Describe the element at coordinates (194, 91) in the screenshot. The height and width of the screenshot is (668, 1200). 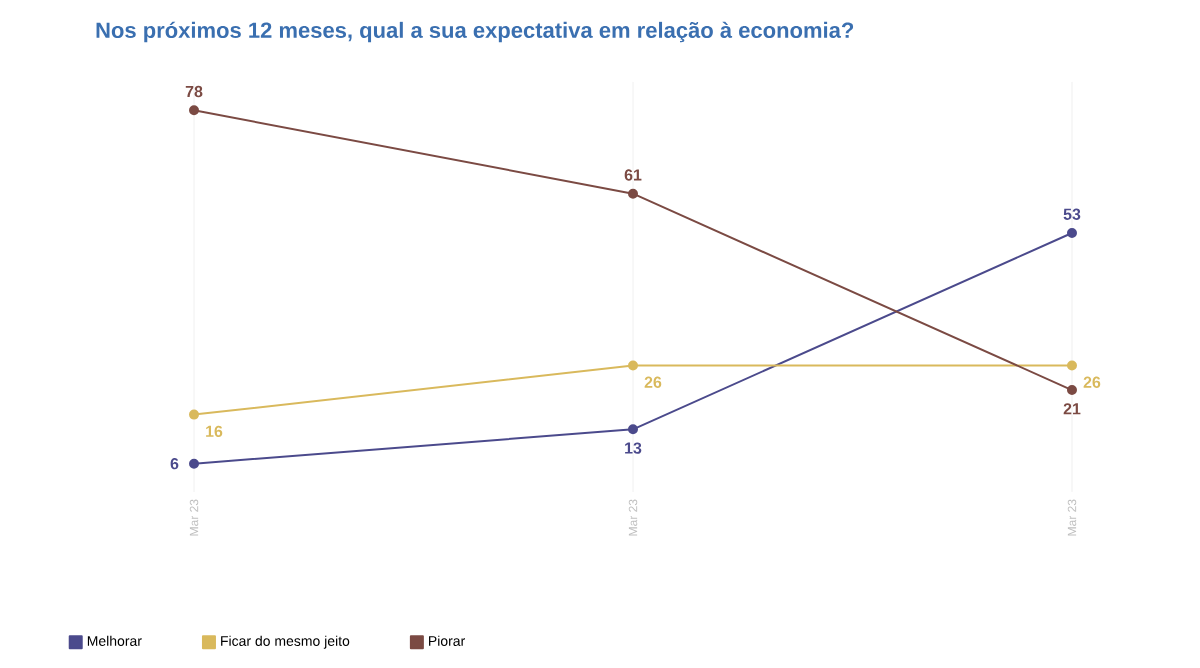
I see `data-label: 78` at that location.